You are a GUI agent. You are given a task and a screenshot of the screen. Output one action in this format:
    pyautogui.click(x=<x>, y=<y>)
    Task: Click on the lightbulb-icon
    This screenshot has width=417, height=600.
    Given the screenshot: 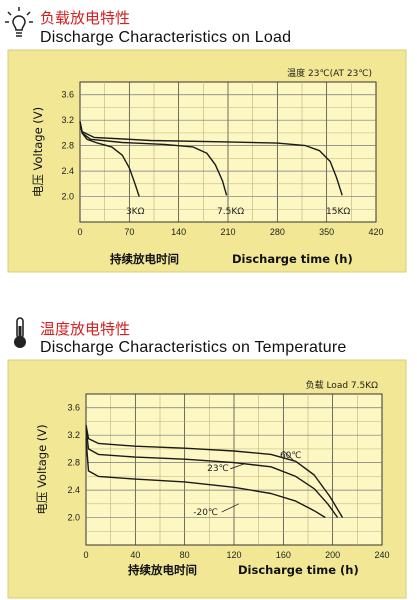 What is the action you would take?
    pyautogui.click(x=19, y=22)
    